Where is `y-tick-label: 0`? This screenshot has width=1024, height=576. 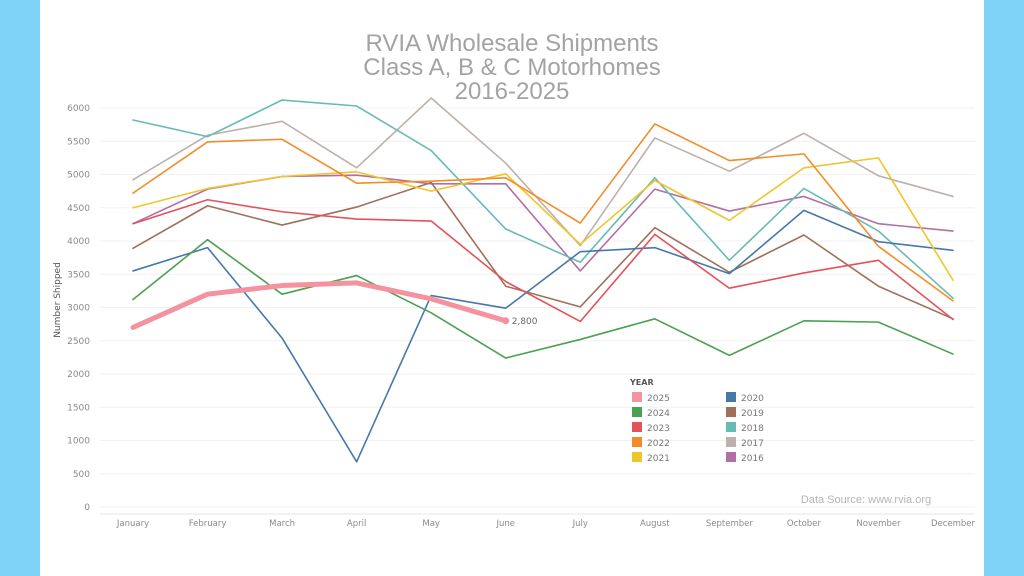
y-tick-label: 0 is located at coordinates (87, 508).